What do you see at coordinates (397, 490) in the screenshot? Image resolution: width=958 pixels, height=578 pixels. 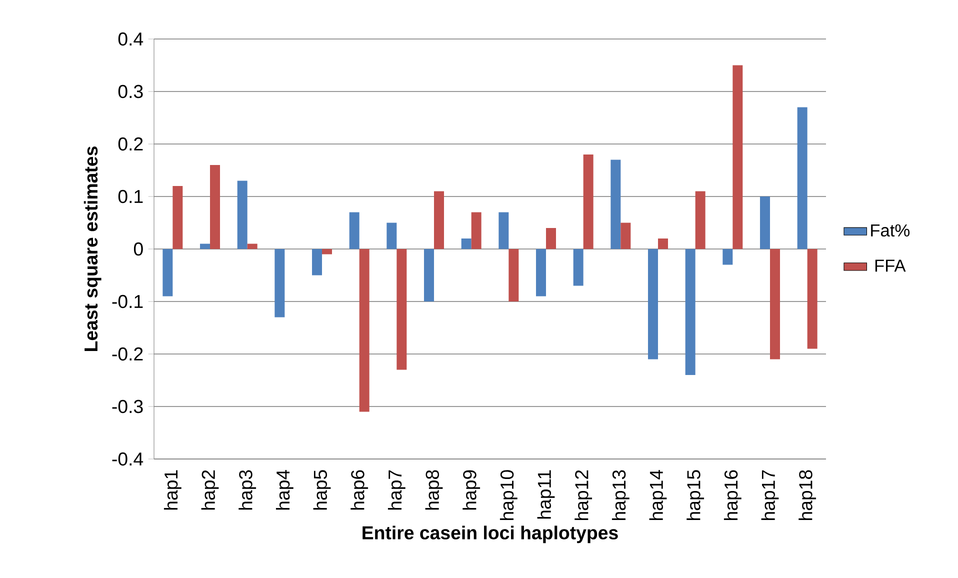 I see `x-tick-label: hap7` at bounding box center [397, 490].